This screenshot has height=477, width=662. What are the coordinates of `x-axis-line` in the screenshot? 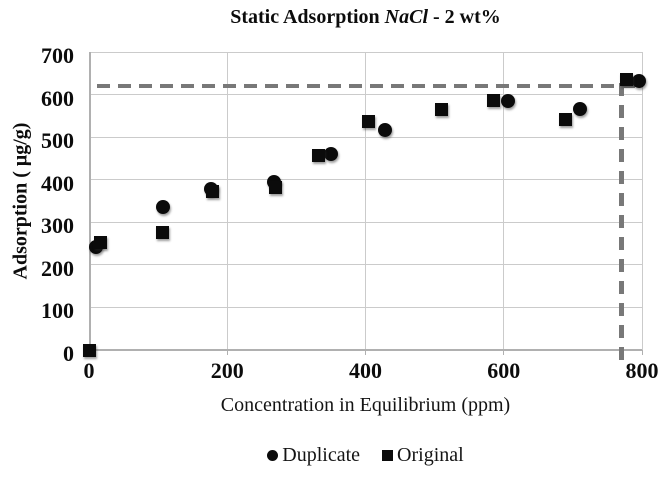 It's located at (365, 350).